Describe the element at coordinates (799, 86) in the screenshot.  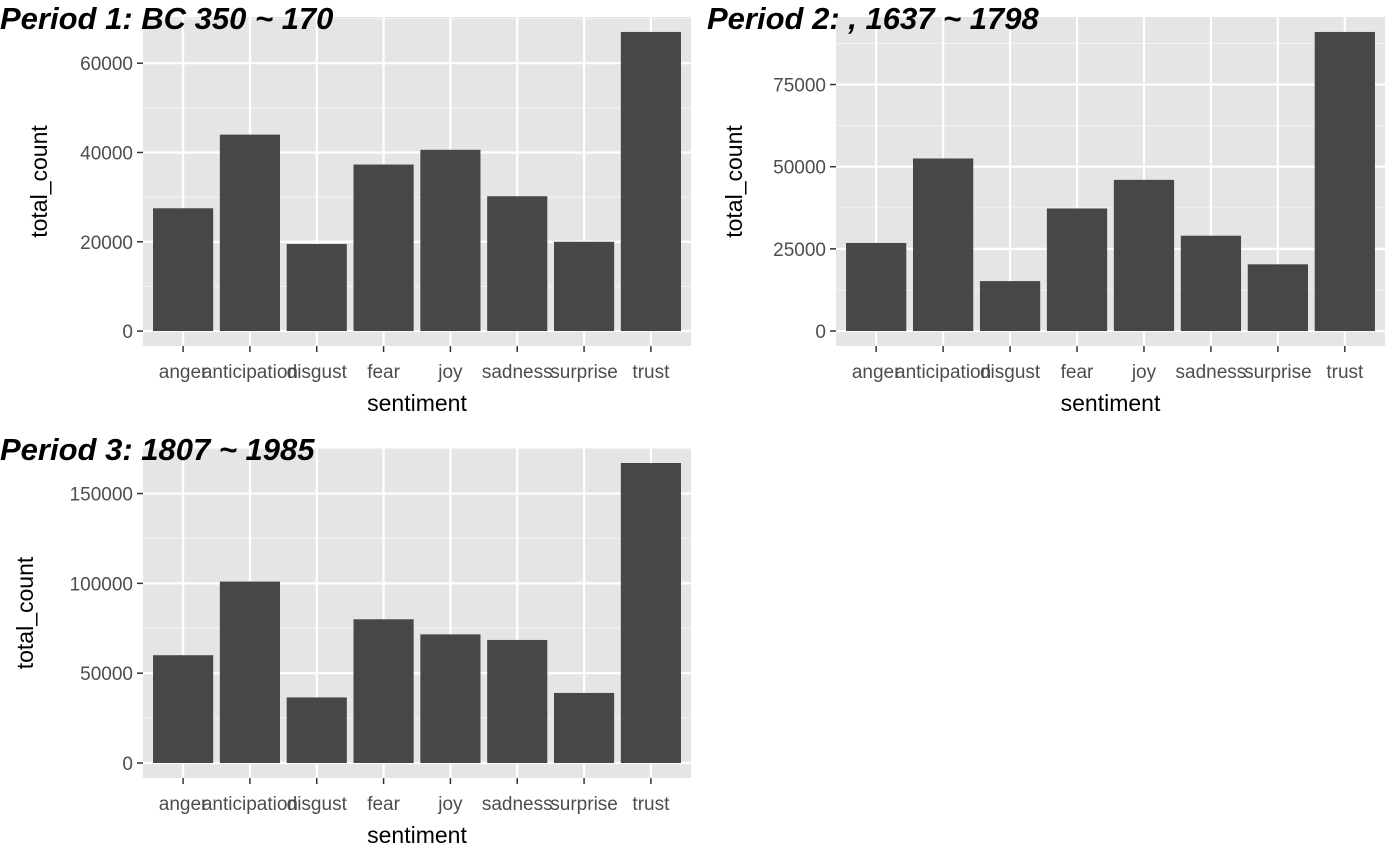
I see `y-tick-label: 75000` at that location.